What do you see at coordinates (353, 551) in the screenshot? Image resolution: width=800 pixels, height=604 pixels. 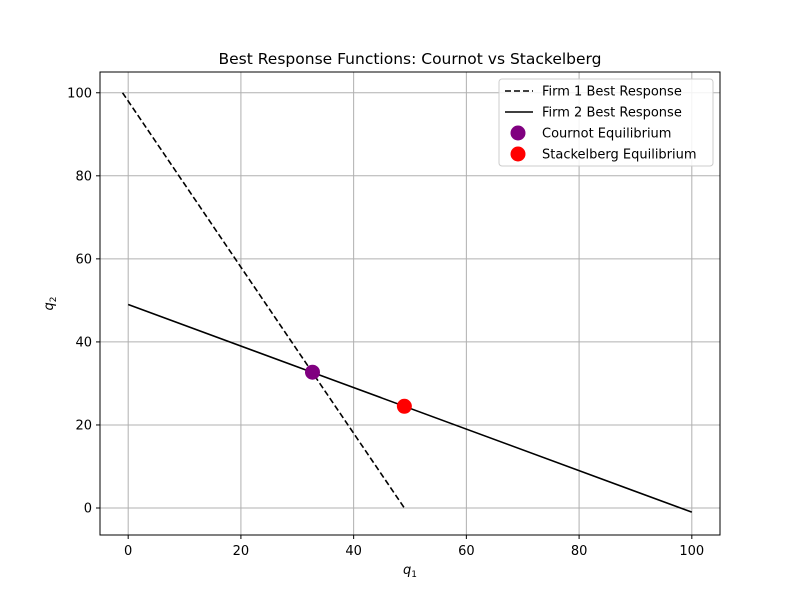 I see `x-tick-label: 40` at bounding box center [353, 551].